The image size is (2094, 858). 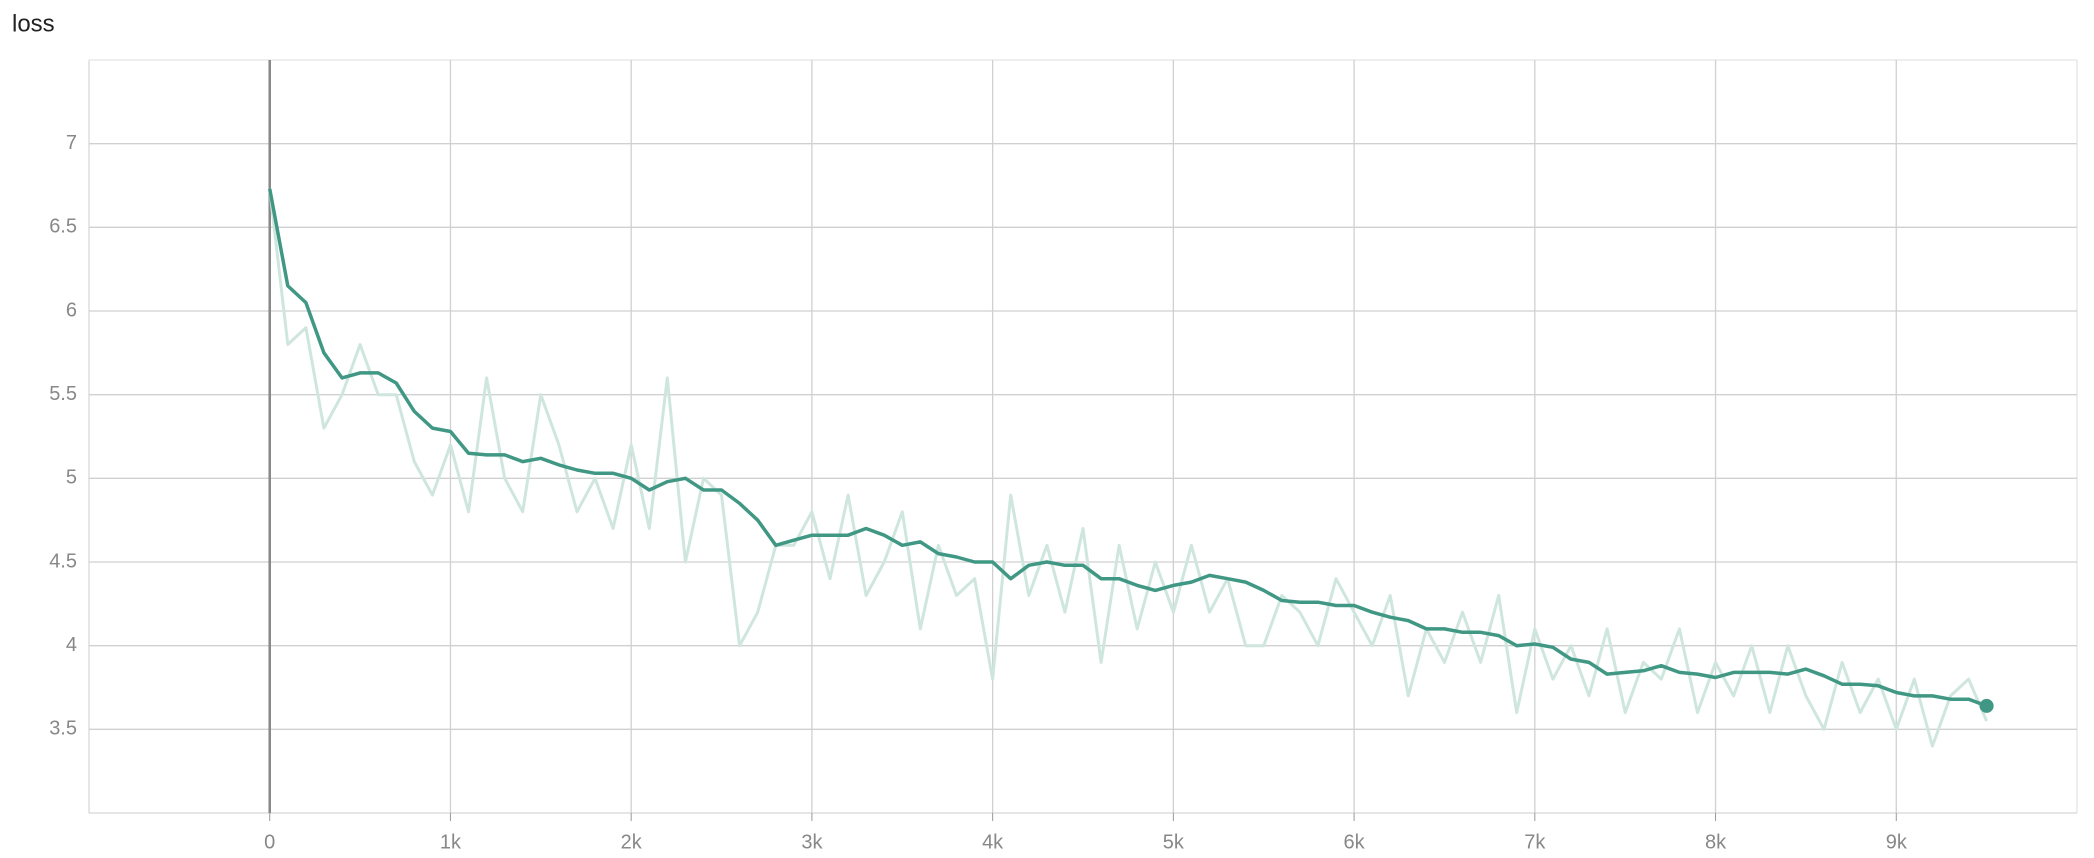 What do you see at coordinates (33, 23) in the screenshot?
I see `chart-title: loss` at bounding box center [33, 23].